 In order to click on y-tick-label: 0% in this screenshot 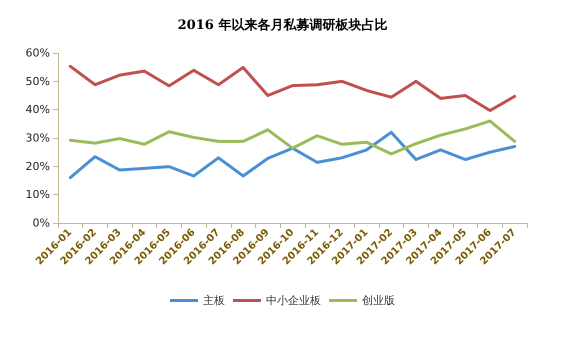, I will do `click(41, 223)`.